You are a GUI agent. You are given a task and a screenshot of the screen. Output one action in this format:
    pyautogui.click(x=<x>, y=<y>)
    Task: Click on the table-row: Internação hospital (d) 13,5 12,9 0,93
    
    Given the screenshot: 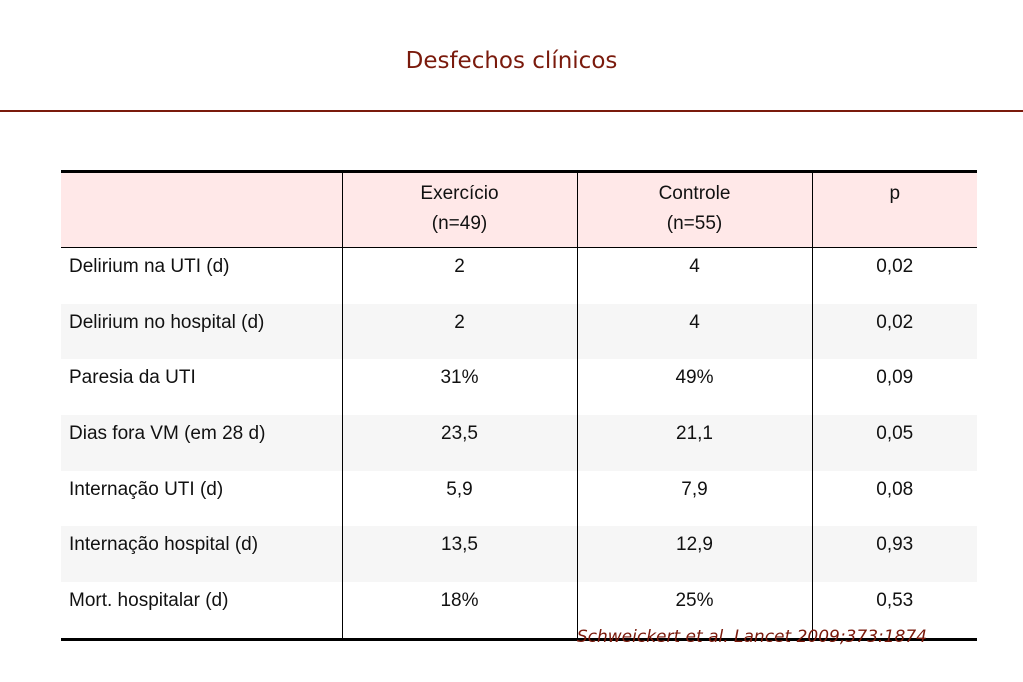 What is the action you would take?
    pyautogui.click(x=519, y=554)
    